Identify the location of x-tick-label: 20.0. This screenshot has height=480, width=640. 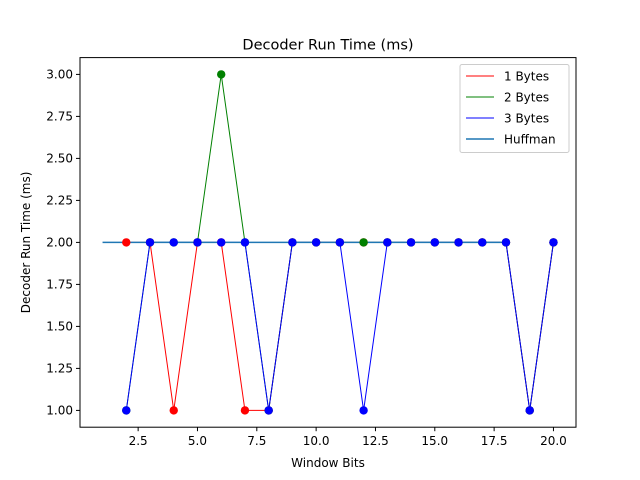
(553, 441).